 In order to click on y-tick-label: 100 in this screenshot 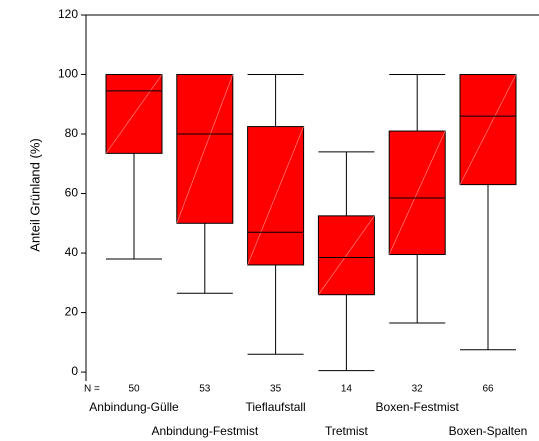, I will do `click(68, 74)`.